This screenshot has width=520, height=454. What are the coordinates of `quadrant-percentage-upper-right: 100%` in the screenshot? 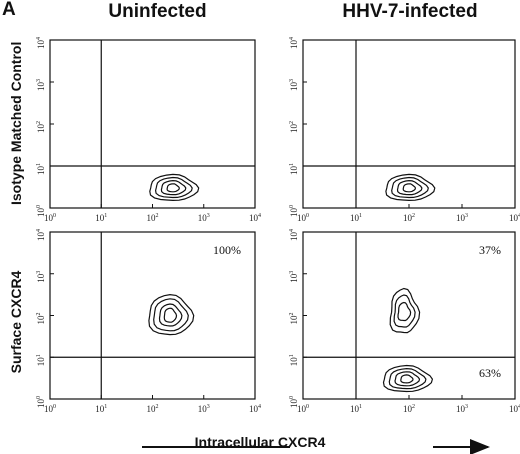 It's located at (227, 250).